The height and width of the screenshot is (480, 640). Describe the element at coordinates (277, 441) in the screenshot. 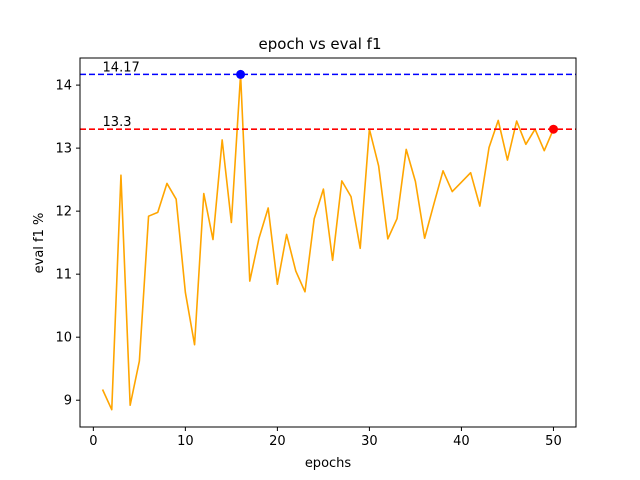

I see `x-tick-label-2: 20` at that location.